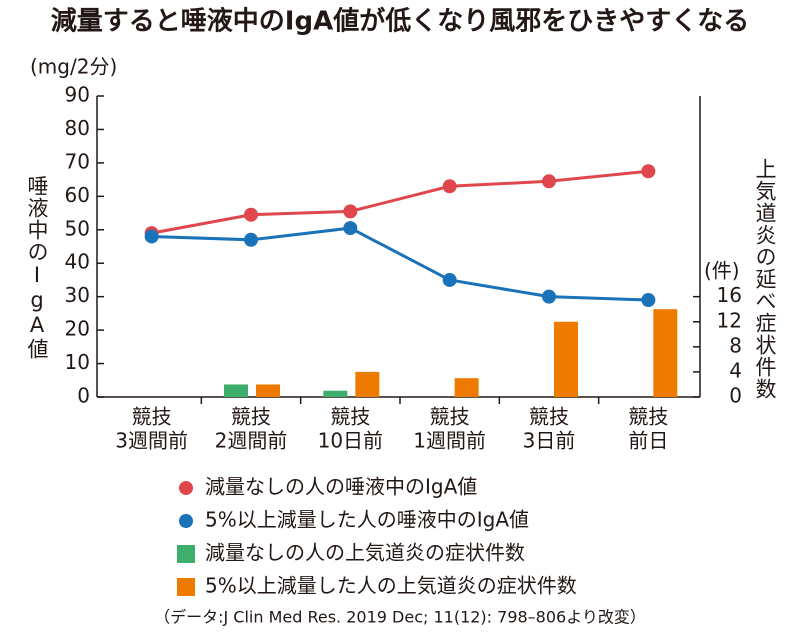  Describe the element at coordinates (37, 267) in the screenshot. I see `y-axis-label: 唾液中のIgA値` at that location.